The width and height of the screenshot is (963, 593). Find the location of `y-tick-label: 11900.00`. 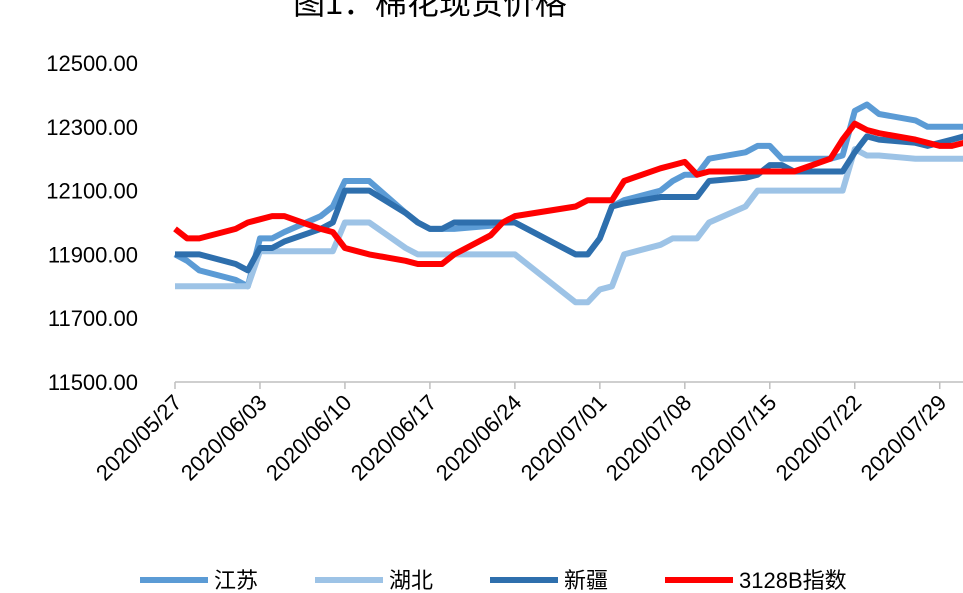

y-tick-label: 11900.00 is located at coordinates (93, 254).